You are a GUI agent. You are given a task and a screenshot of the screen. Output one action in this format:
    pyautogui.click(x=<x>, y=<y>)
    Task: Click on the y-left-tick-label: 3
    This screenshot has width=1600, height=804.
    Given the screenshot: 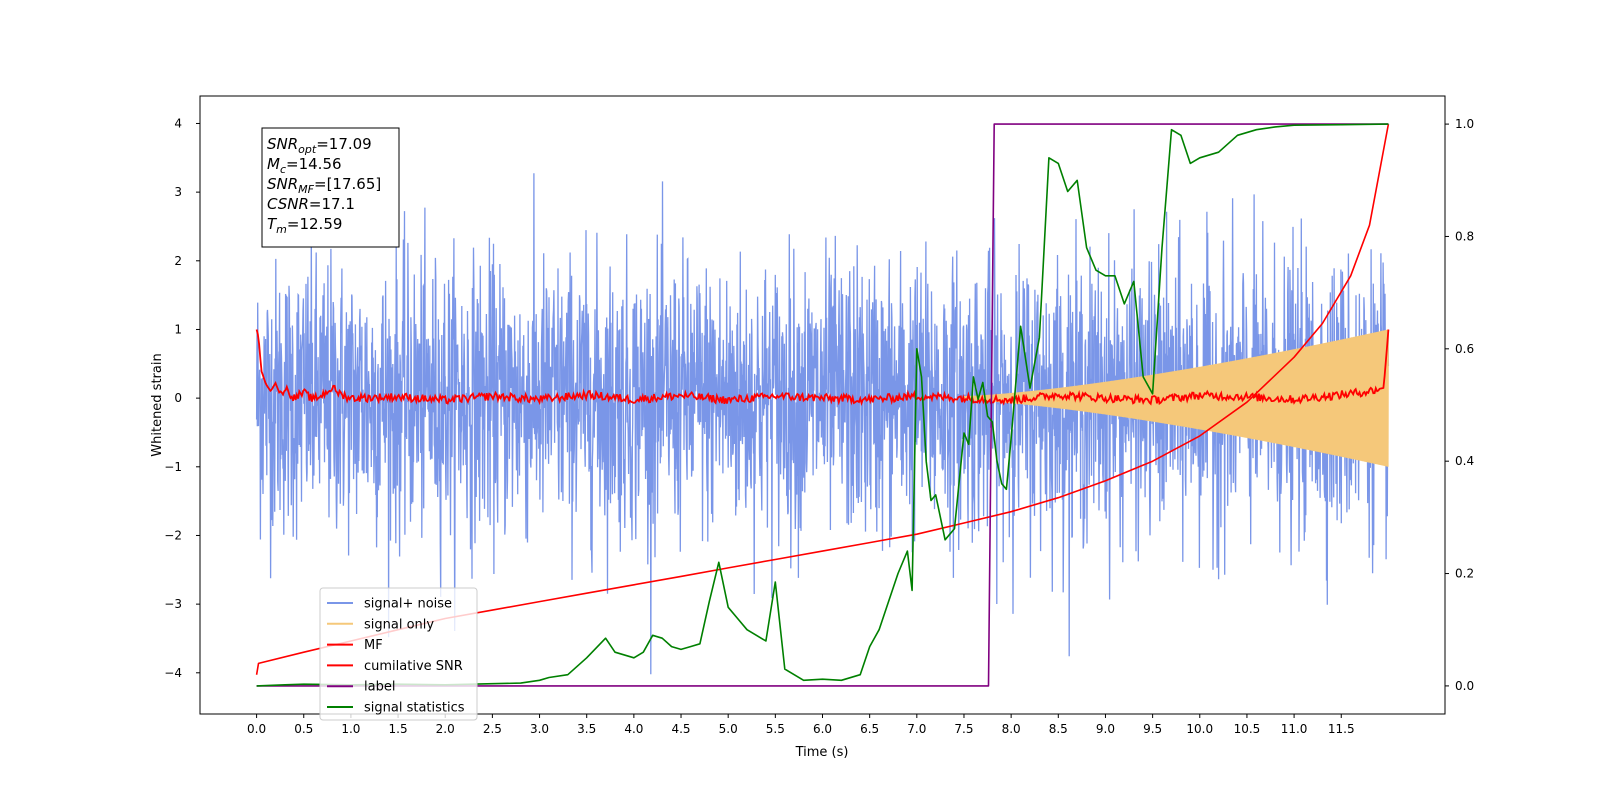 What is the action you would take?
    pyautogui.click(x=178, y=192)
    